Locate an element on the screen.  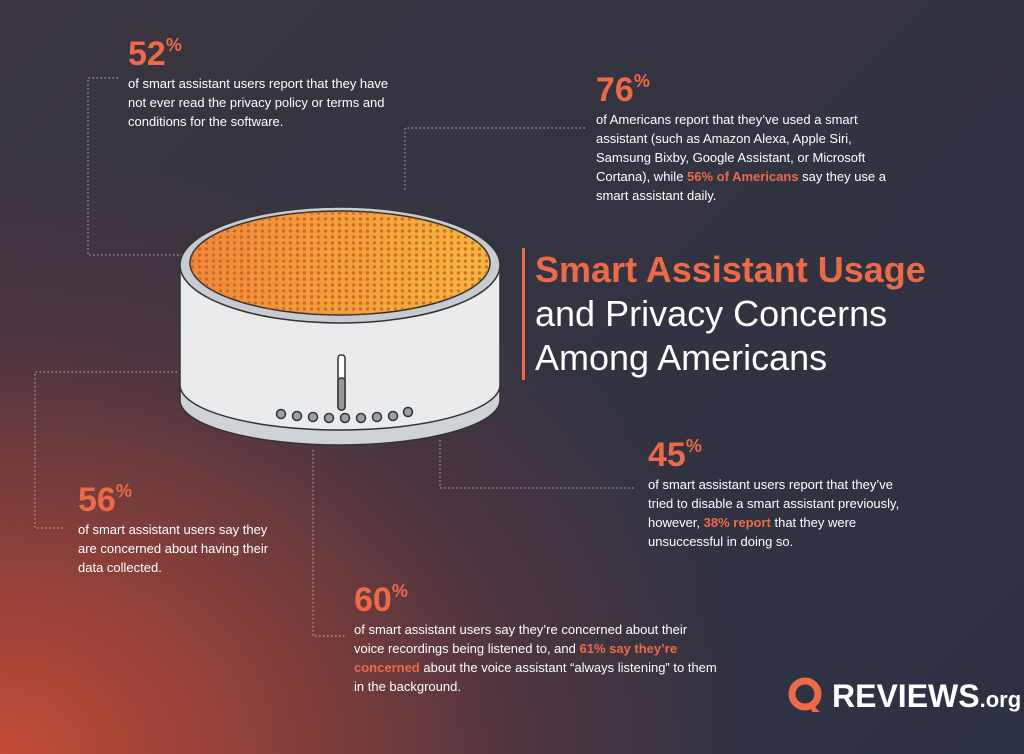
stat-value: 45 is located at coordinates (667, 455).